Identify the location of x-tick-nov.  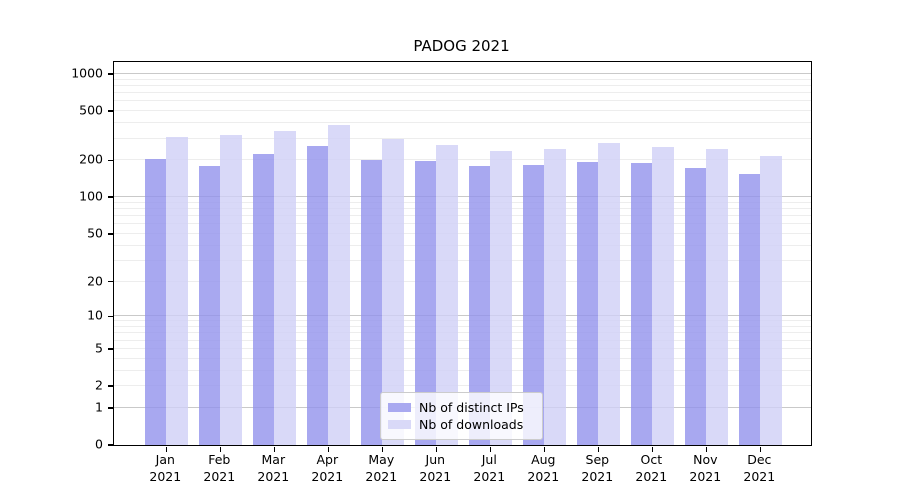
(706, 449).